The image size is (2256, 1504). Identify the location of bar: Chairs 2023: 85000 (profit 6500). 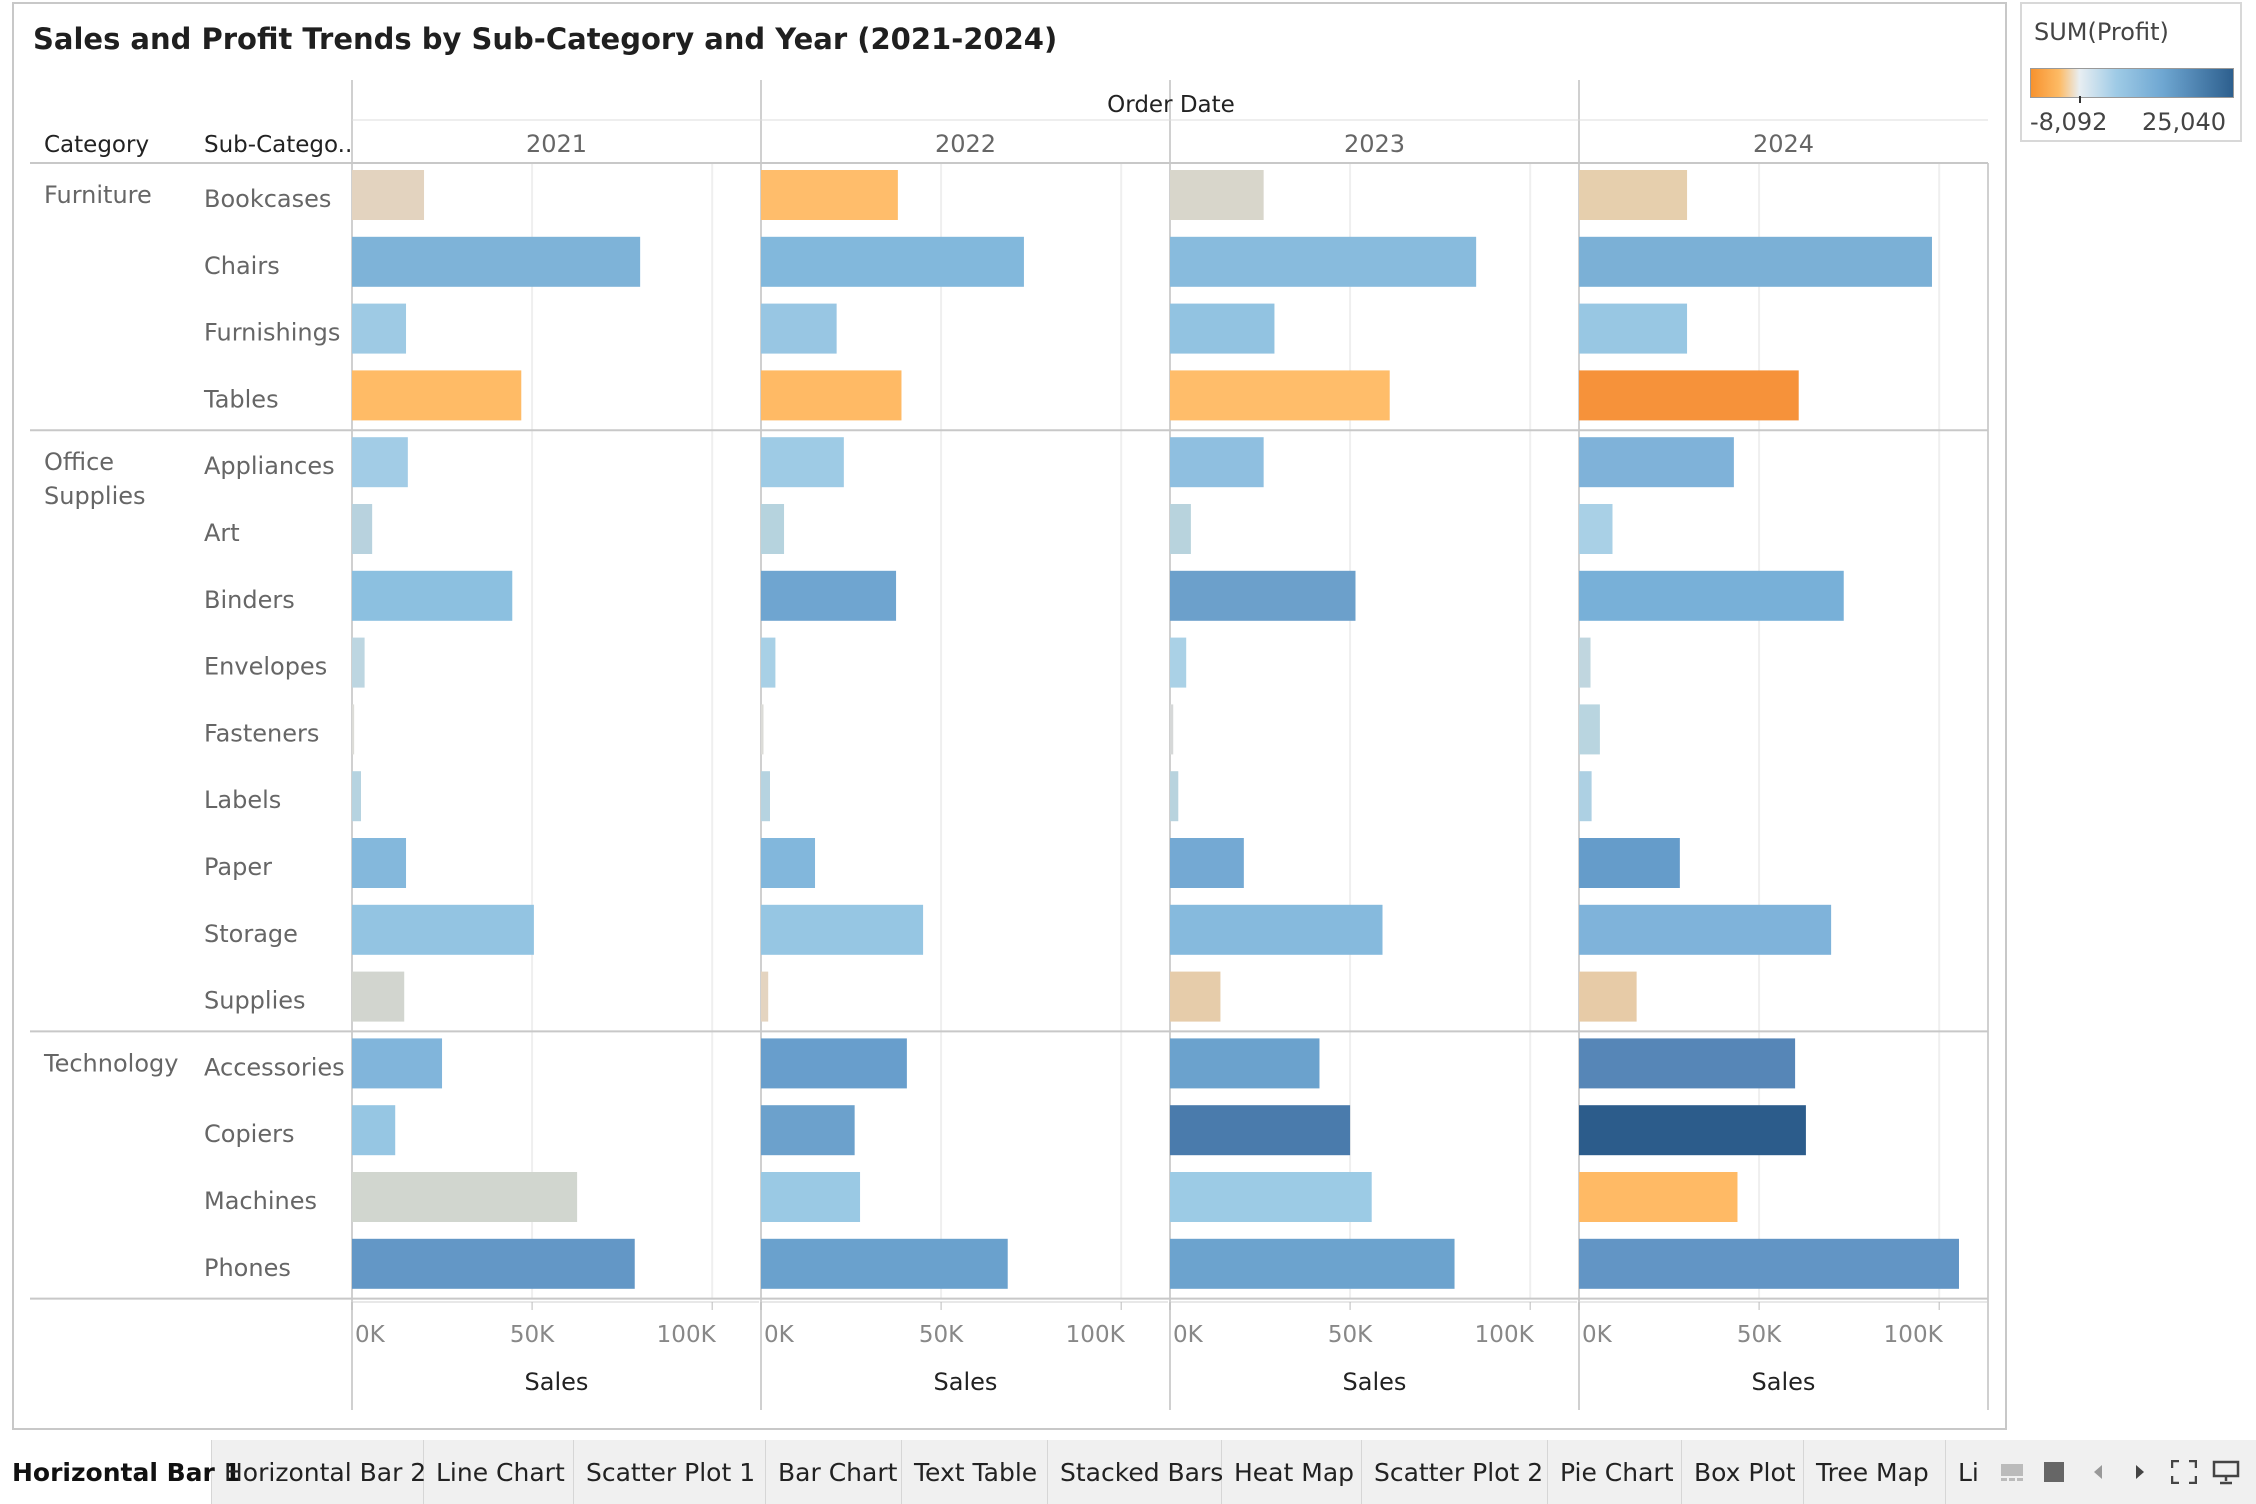
(1323, 261).